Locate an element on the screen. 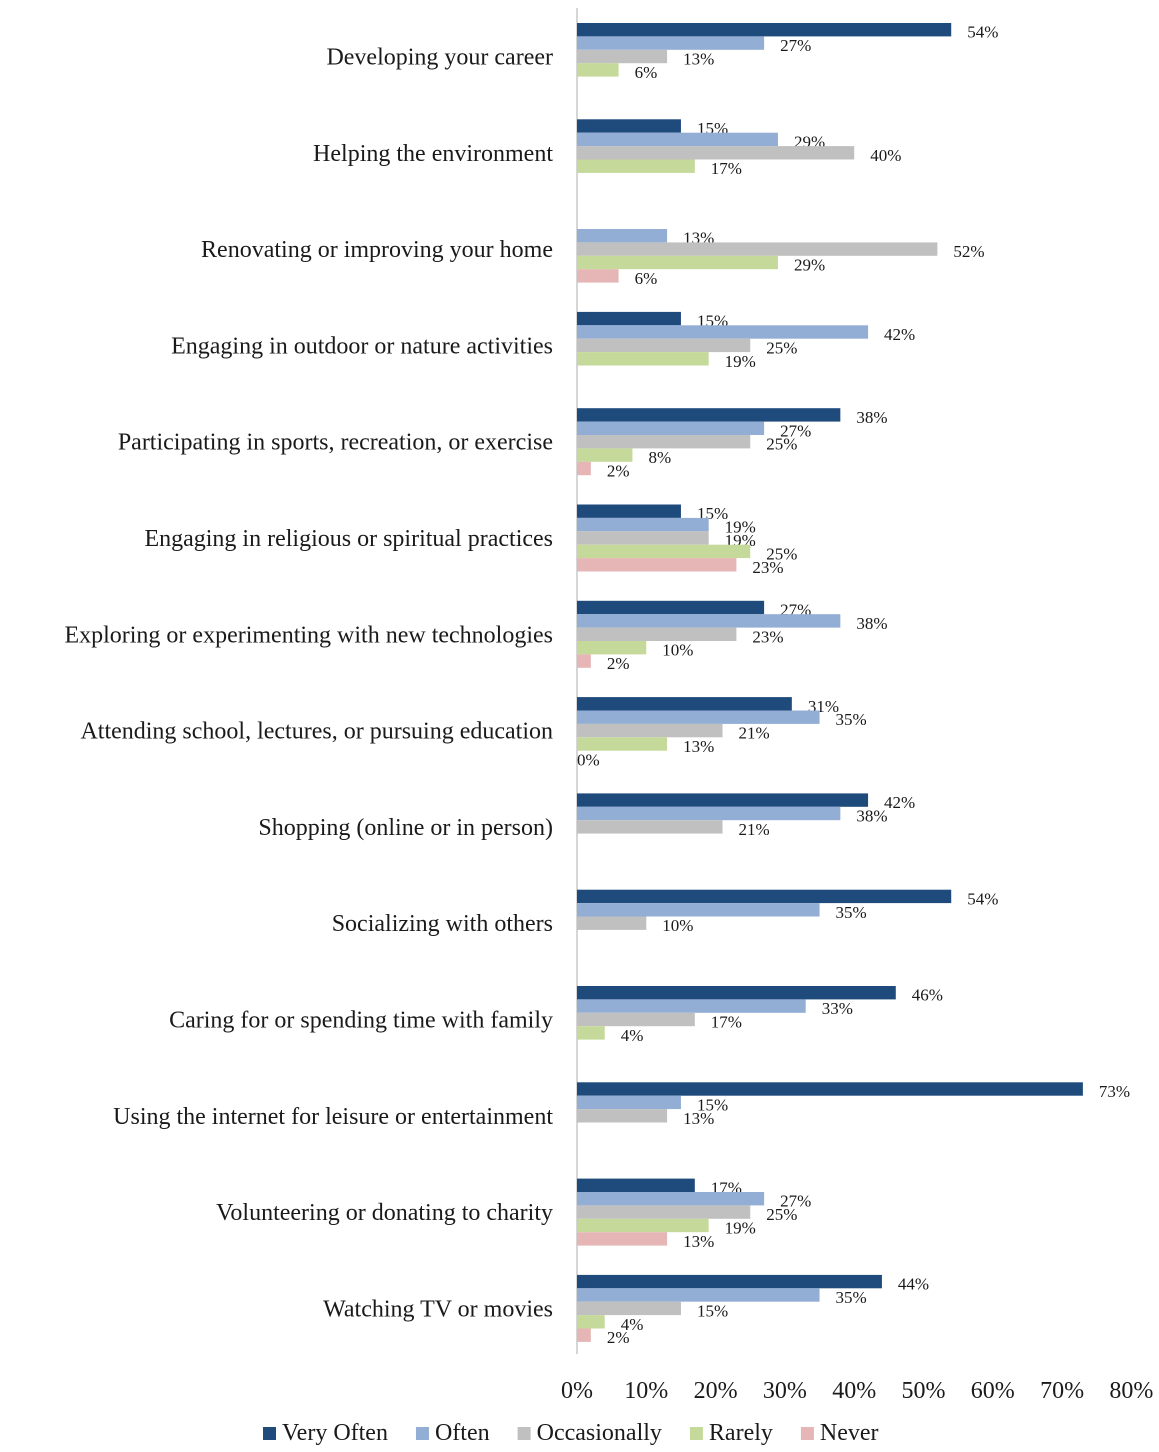  legend-label: Never is located at coordinates (849, 1433).